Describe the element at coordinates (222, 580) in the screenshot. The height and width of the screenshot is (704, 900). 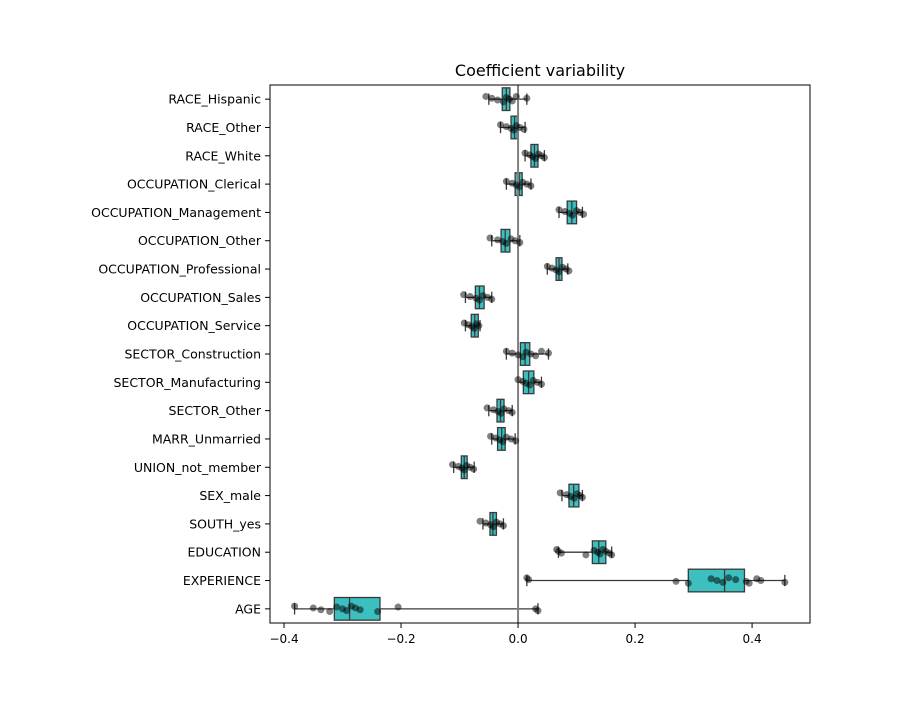
I see `y-tick-label: EXPERIENCE` at that location.